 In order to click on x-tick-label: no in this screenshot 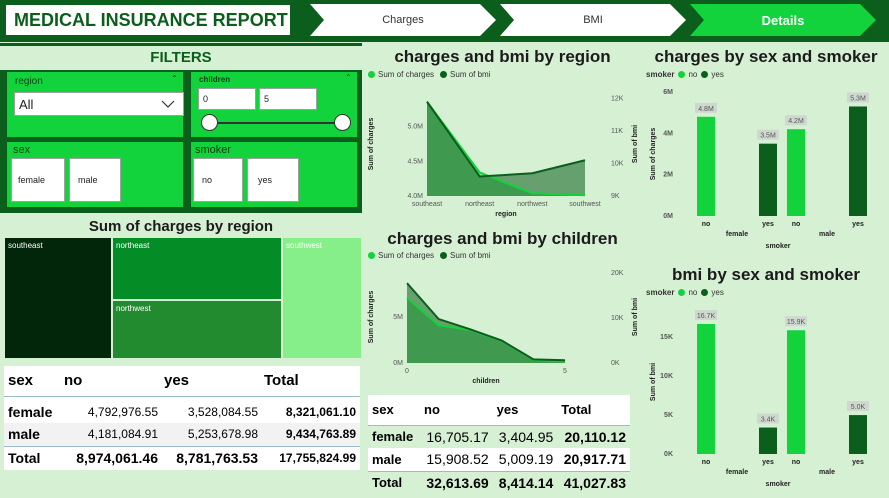, I will do `click(706, 224)`.